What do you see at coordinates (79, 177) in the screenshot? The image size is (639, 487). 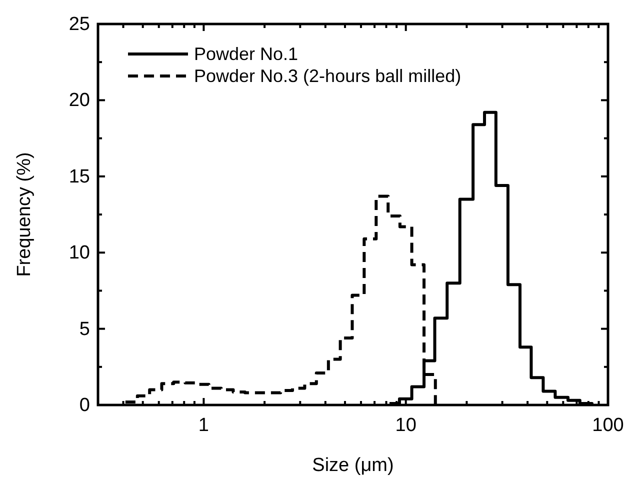 I see `y-tick-label: 15` at bounding box center [79, 177].